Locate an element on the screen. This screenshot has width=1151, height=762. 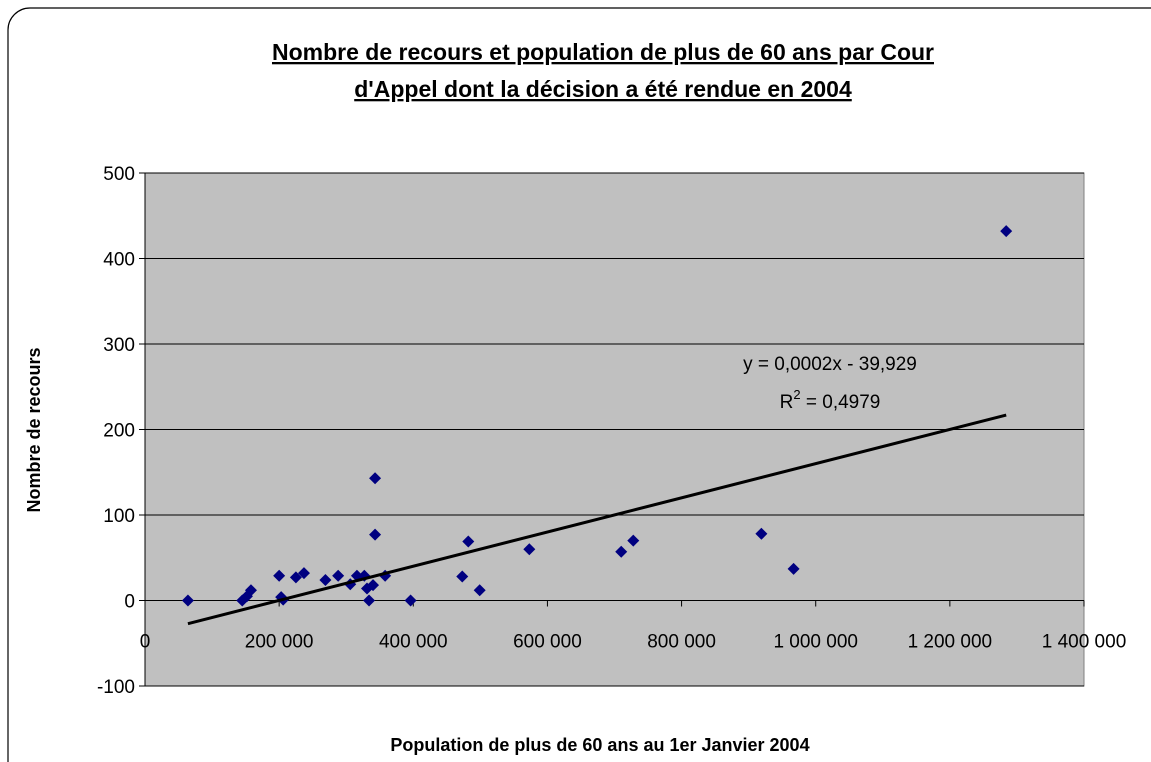
x-tick-label: 1 400 000 is located at coordinates (1084, 642).